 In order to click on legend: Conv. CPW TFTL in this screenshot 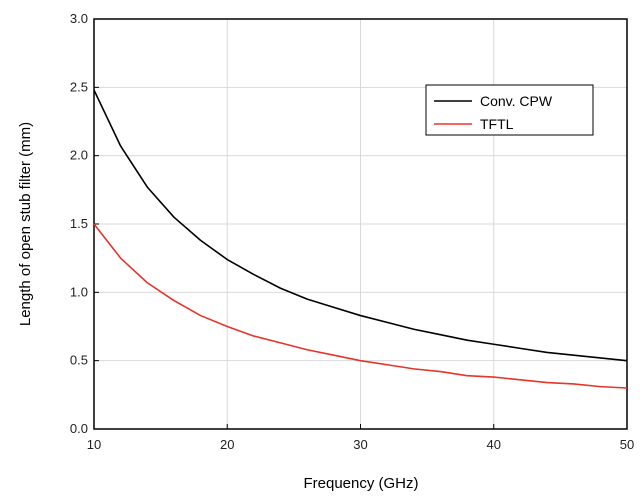, I will do `click(509, 110)`.